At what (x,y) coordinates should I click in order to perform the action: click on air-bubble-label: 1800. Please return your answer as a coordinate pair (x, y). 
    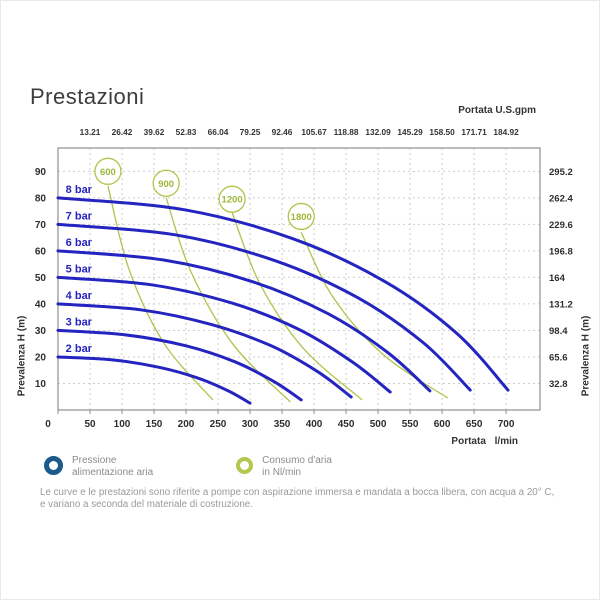
    Looking at the image, I should click on (301, 217).